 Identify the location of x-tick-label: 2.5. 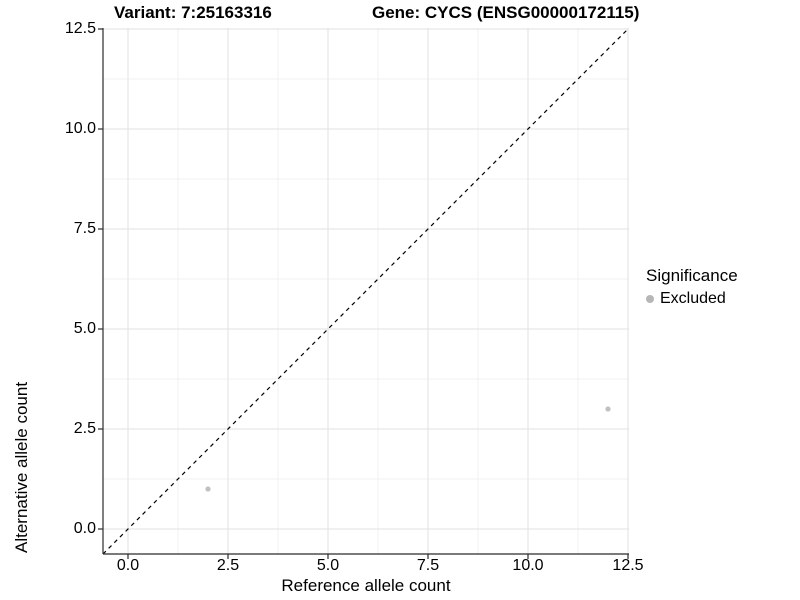
(228, 565).